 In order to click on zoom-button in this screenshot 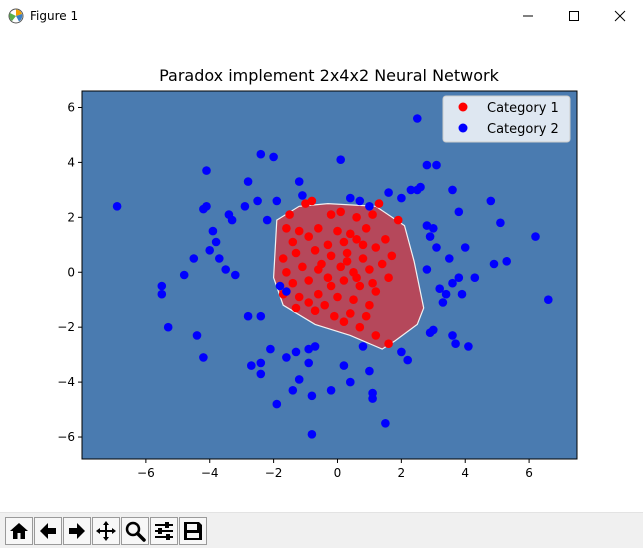, I will do `click(135, 531)`.